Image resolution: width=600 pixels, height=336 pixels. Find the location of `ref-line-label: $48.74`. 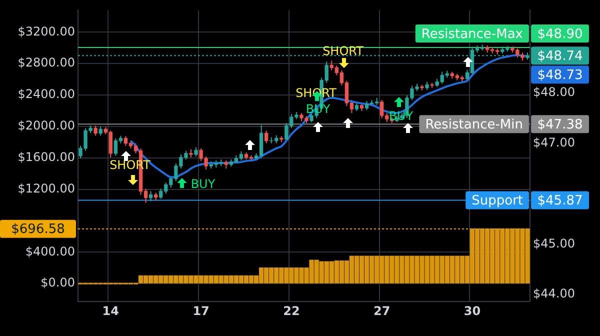

ref-line-label: $48.74 is located at coordinates (560, 56).